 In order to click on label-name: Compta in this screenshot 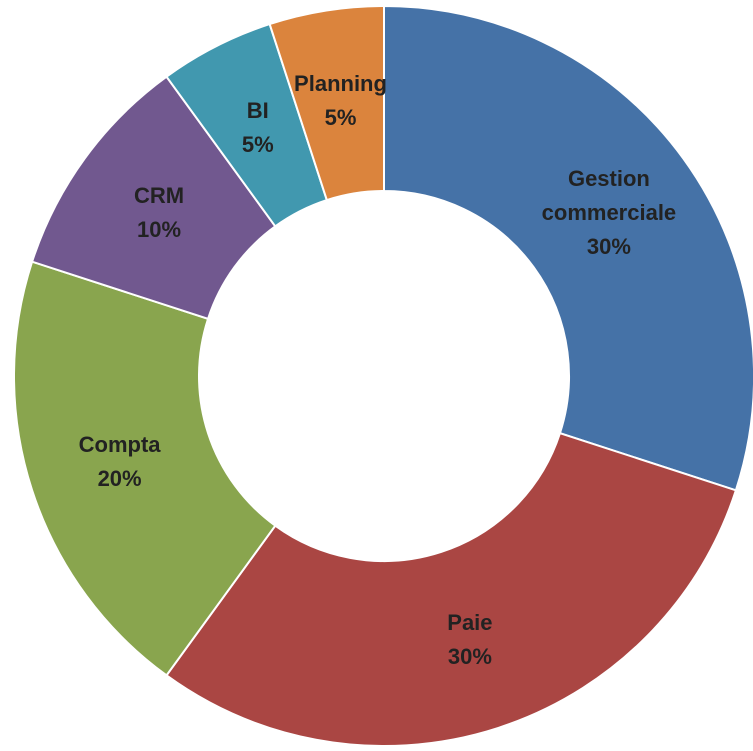, I will do `click(119, 444)`.